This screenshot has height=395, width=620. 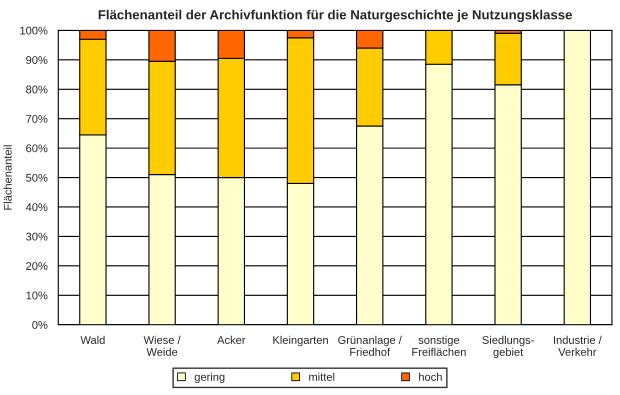 I want to click on y-tick-label: 100%, so click(x=34, y=30).